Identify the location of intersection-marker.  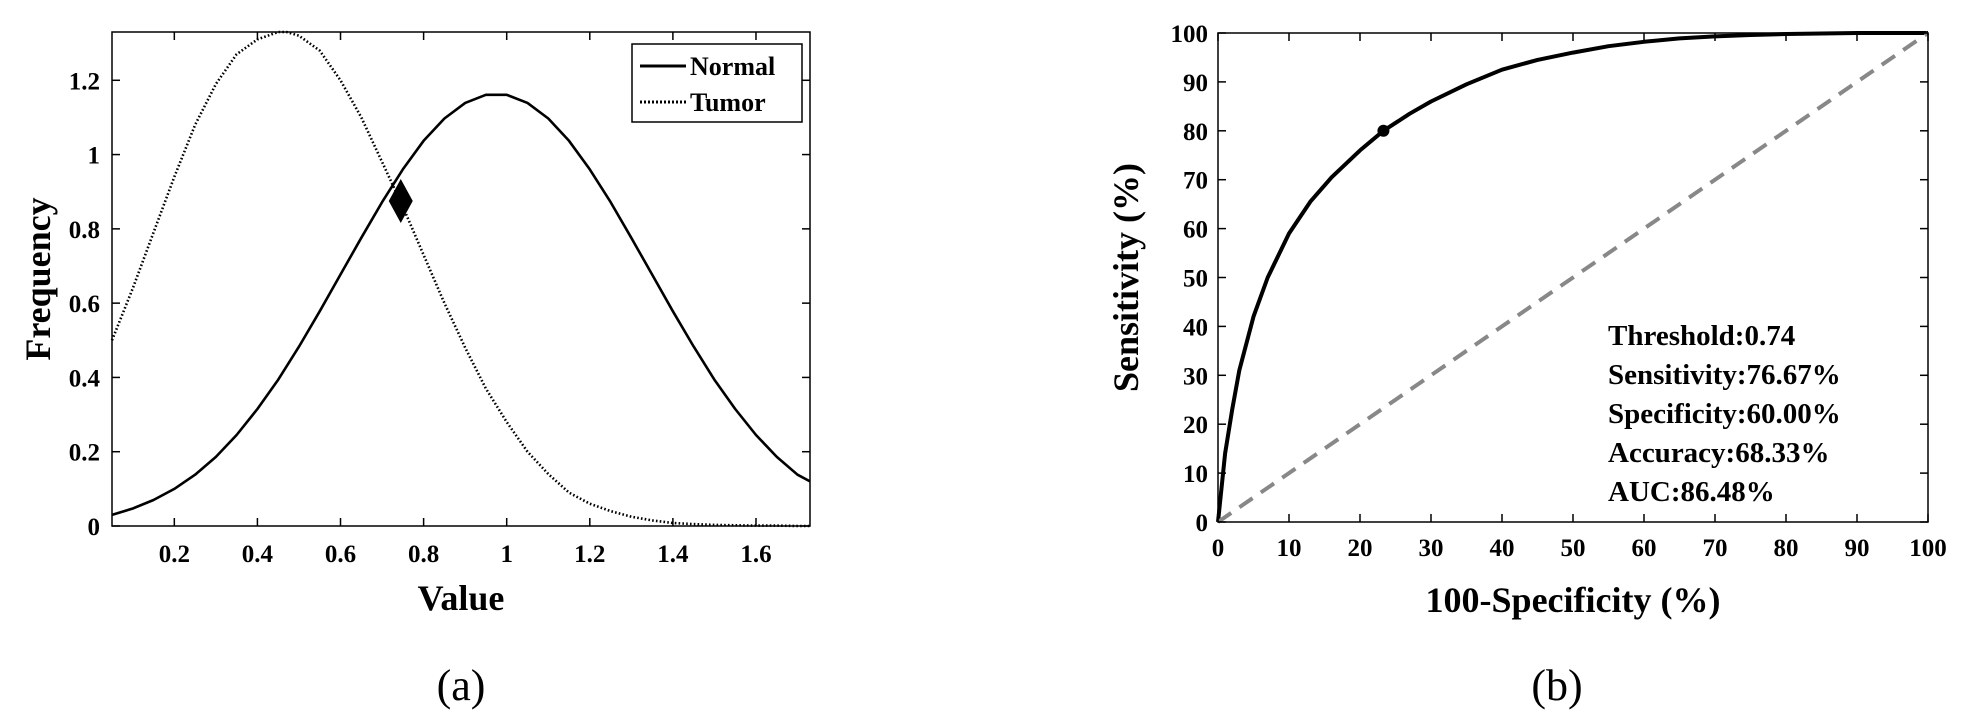
(400, 201).